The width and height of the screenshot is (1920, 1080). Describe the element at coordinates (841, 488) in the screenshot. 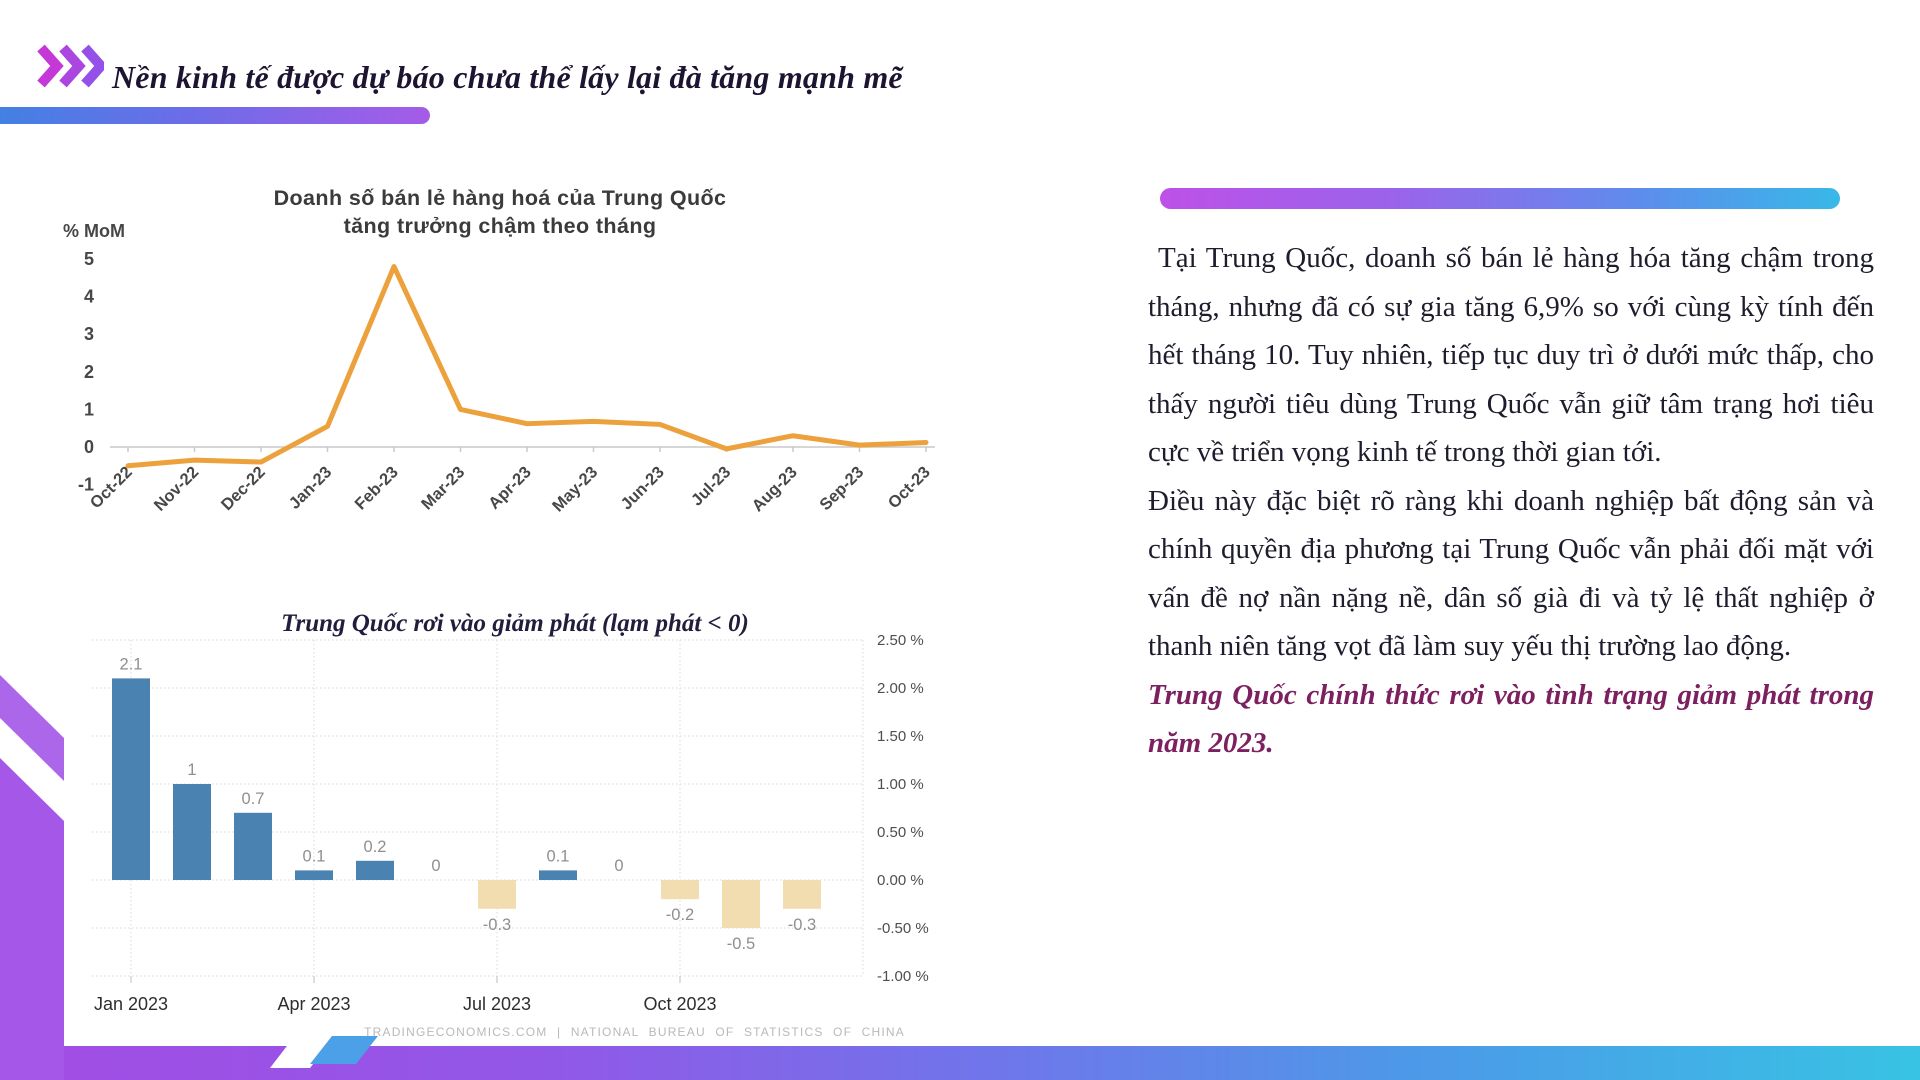

I see `svg-text: Sep-23` at that location.